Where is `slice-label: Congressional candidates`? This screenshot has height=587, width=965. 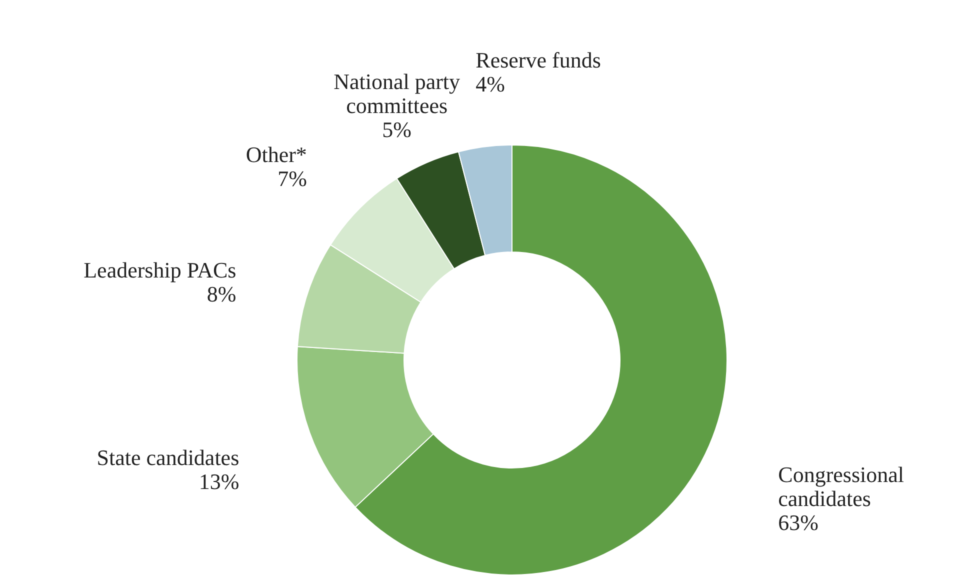 slice-label: Congressional candidates is located at coordinates (841, 487).